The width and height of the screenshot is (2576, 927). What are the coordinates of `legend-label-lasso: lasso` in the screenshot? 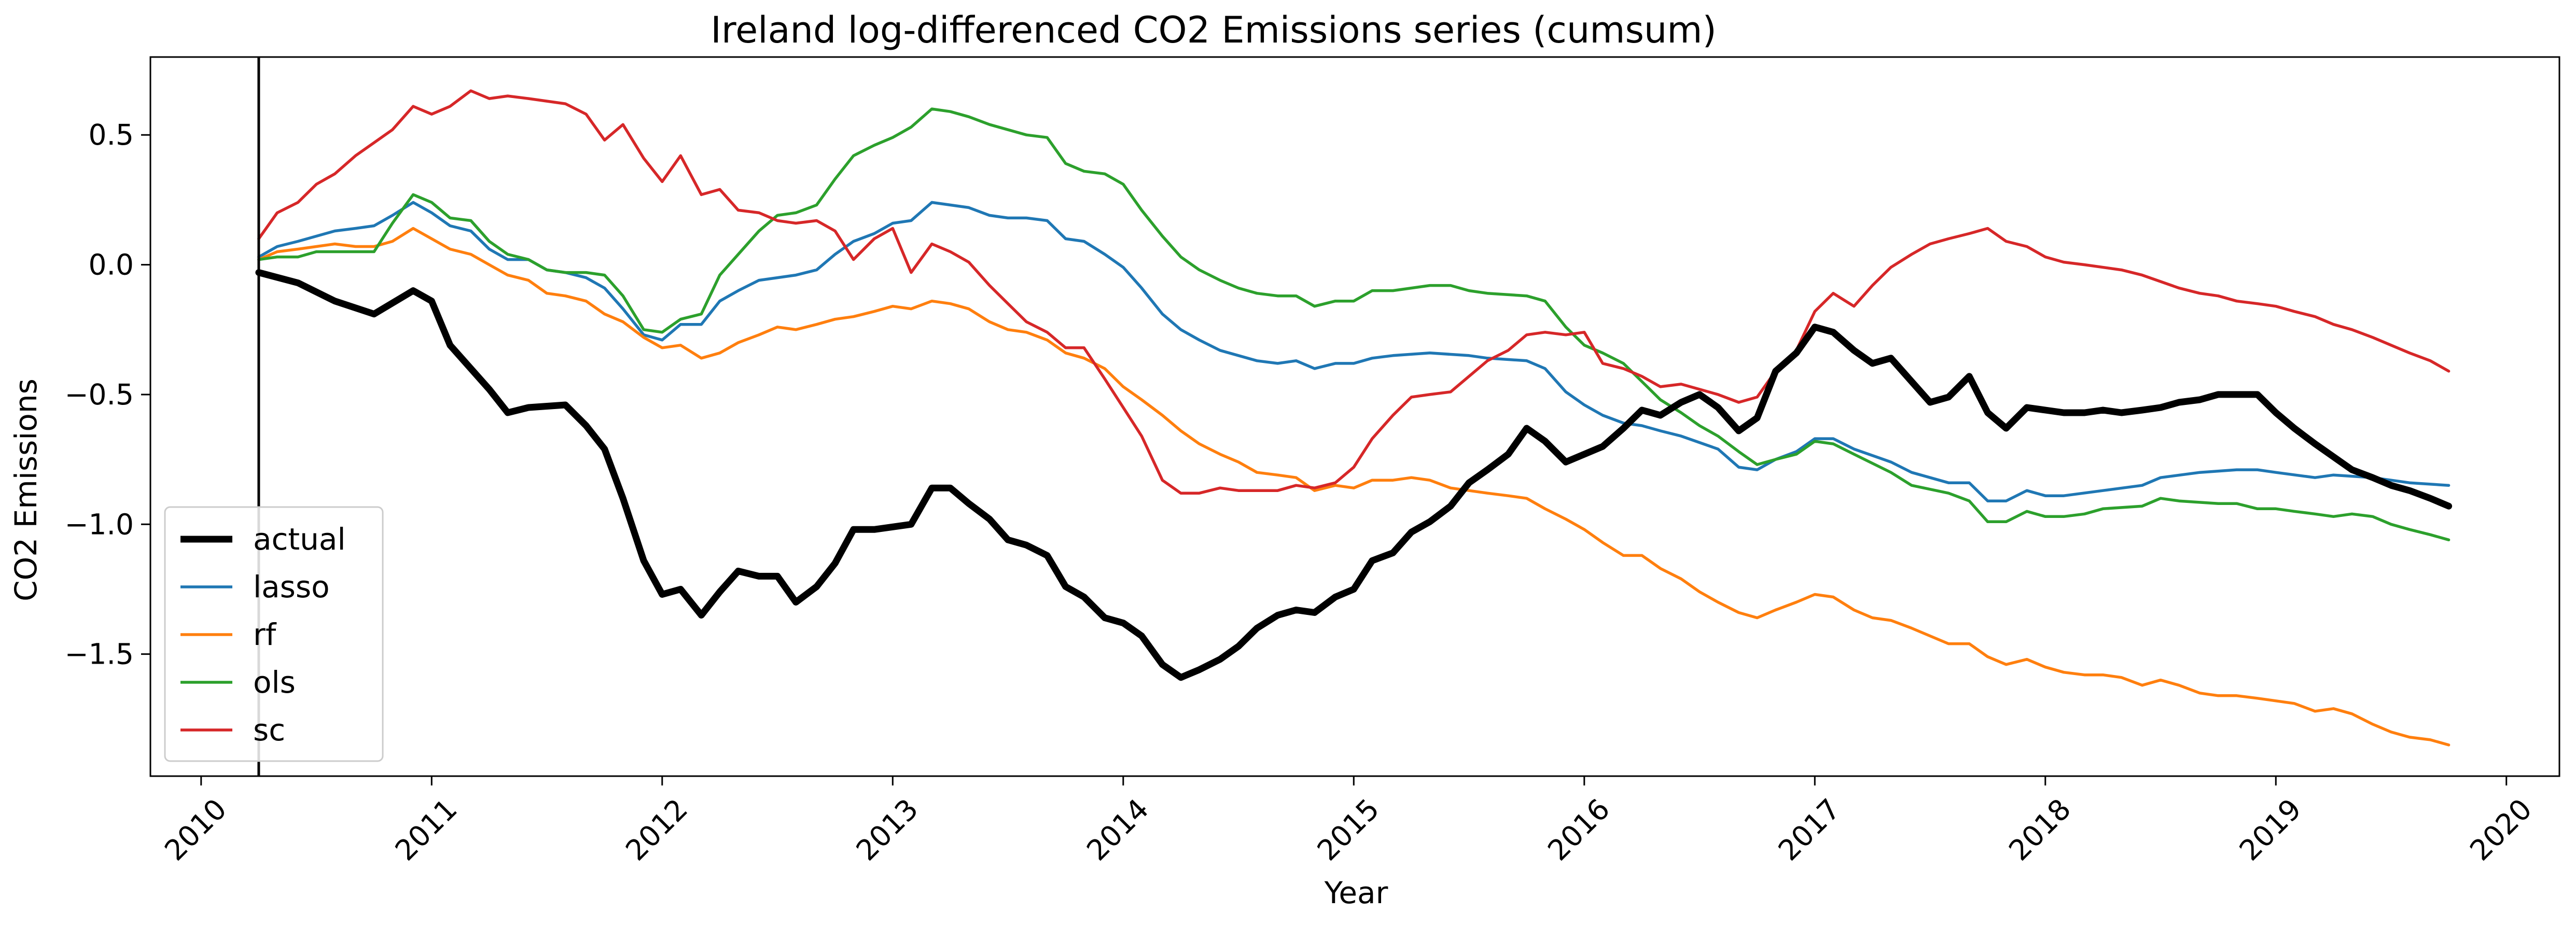 It's located at (291, 587).